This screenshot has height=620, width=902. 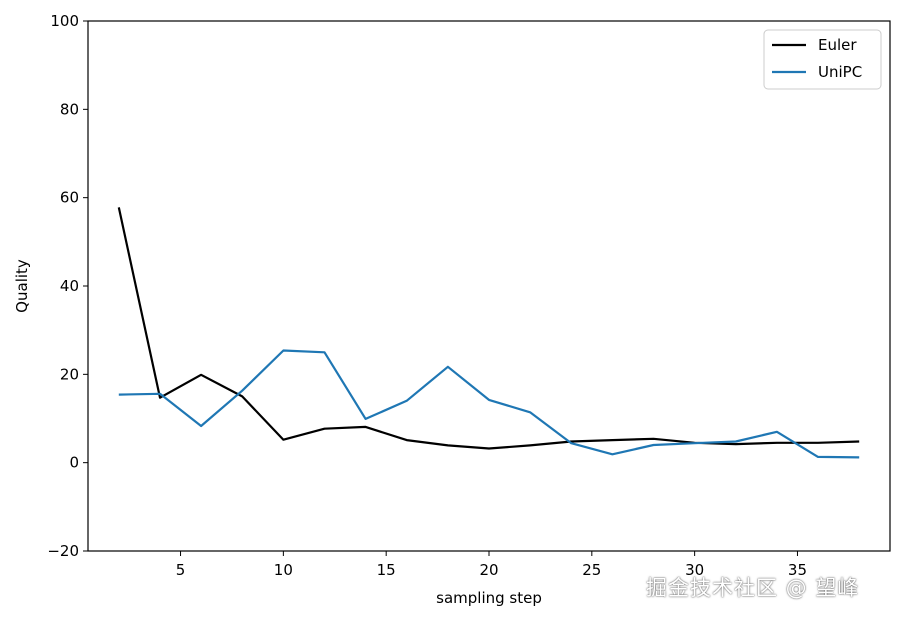 What do you see at coordinates (69, 286) in the screenshot?
I see `y-tick-label: 40` at bounding box center [69, 286].